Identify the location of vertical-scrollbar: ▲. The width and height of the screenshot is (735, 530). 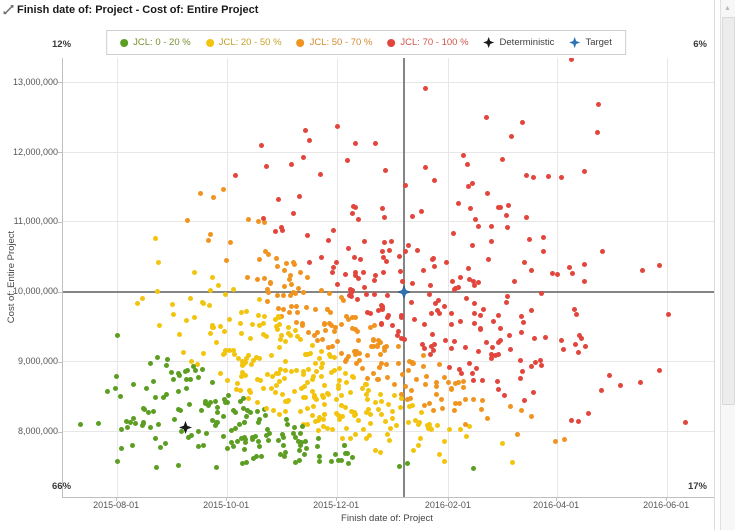
(727, 265).